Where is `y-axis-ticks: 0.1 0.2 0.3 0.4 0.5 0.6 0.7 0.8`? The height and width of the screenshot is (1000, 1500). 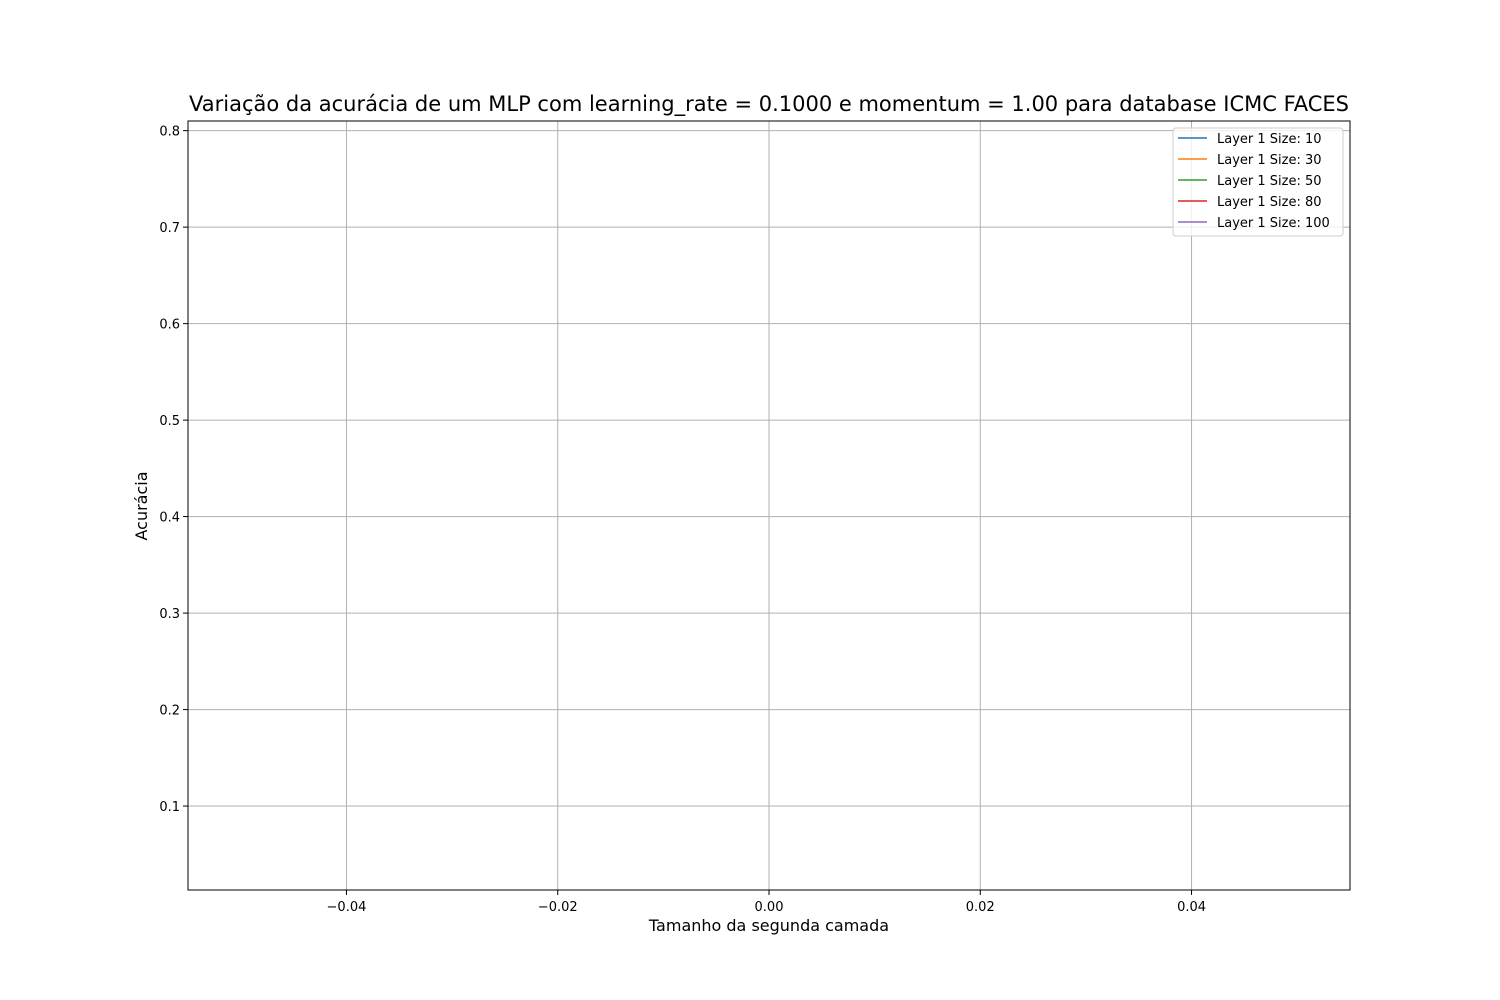 y-axis-ticks: 0.1 0.2 0.3 0.4 0.5 0.6 0.7 0.8 is located at coordinates (173, 470).